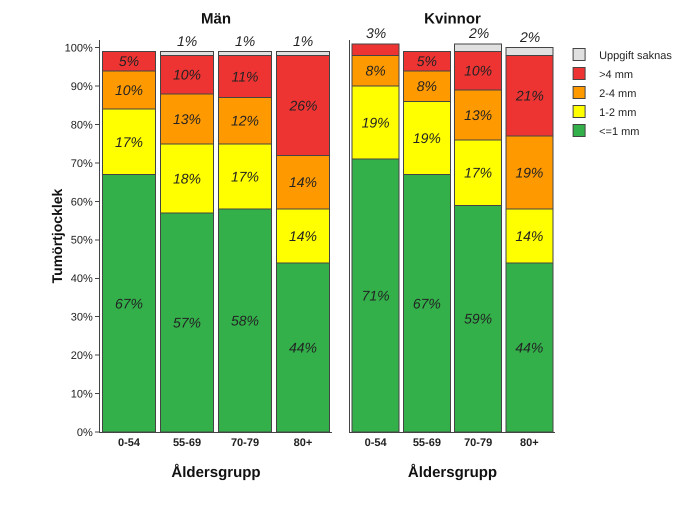 This screenshot has height=512, width=688. Describe the element at coordinates (376, 296) in the screenshot. I see `data-label: 71%` at that location.